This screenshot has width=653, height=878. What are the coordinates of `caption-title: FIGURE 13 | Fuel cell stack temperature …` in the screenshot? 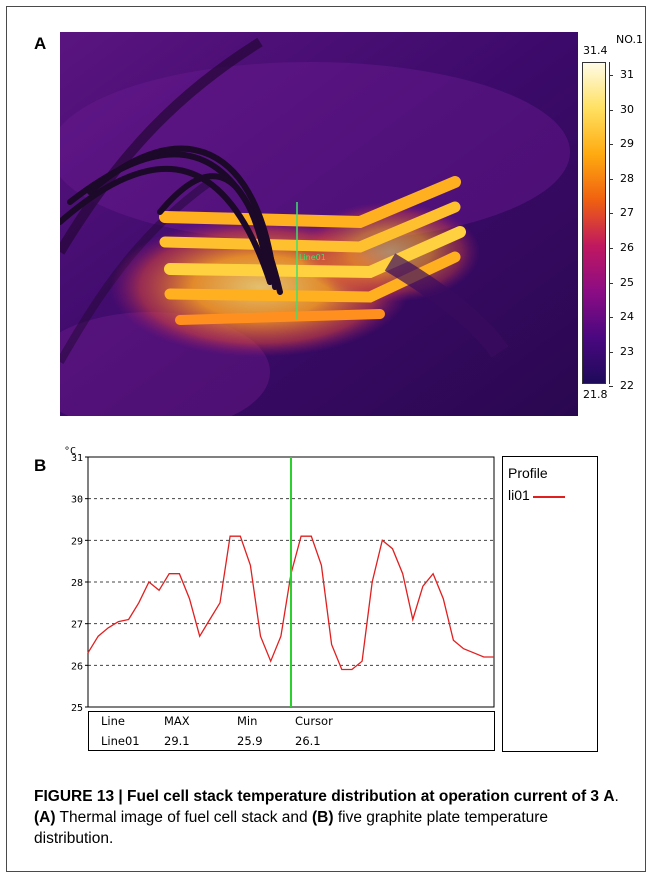 It's located at (324, 796).